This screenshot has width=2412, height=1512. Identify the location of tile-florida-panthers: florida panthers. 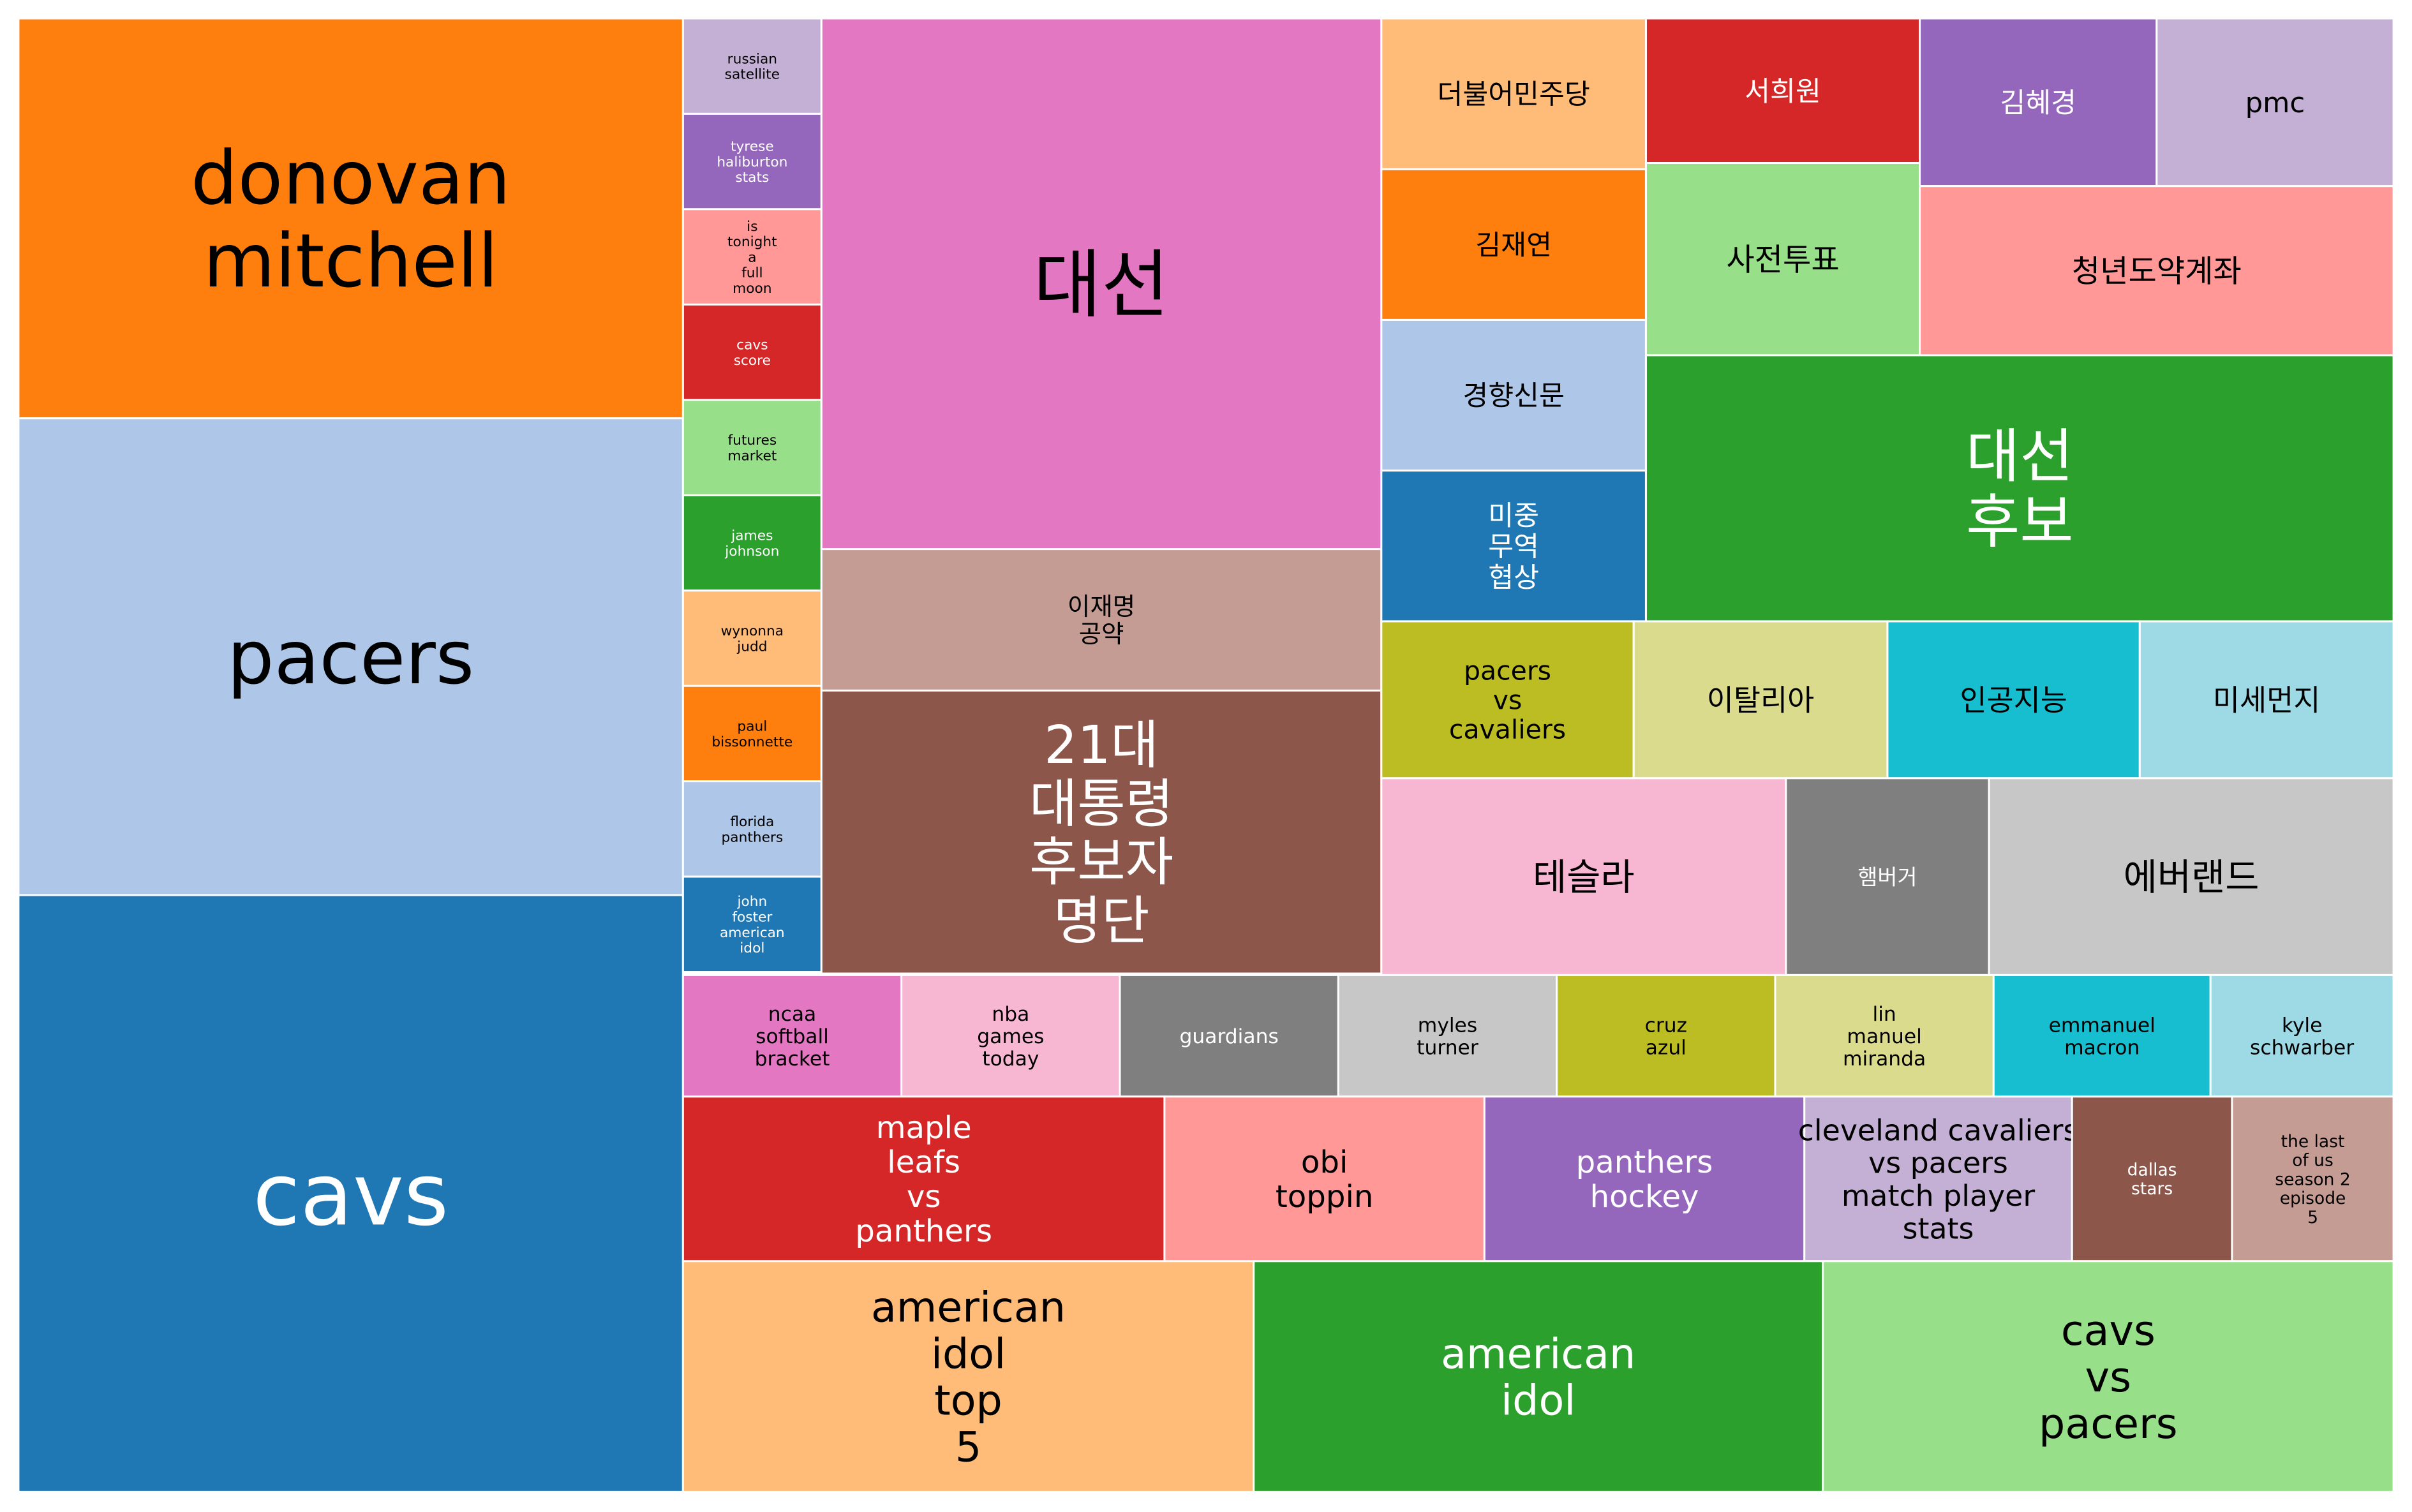
(752, 829).